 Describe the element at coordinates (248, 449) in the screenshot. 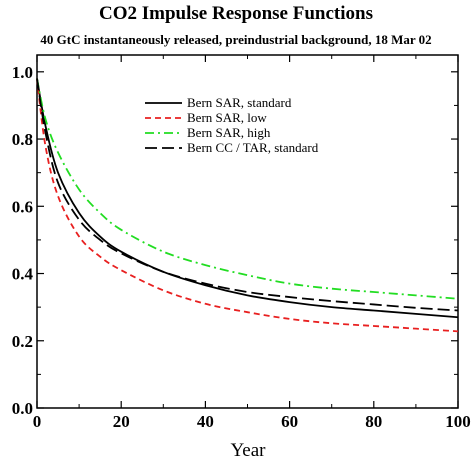

I see `x-axis-label: Year` at that location.